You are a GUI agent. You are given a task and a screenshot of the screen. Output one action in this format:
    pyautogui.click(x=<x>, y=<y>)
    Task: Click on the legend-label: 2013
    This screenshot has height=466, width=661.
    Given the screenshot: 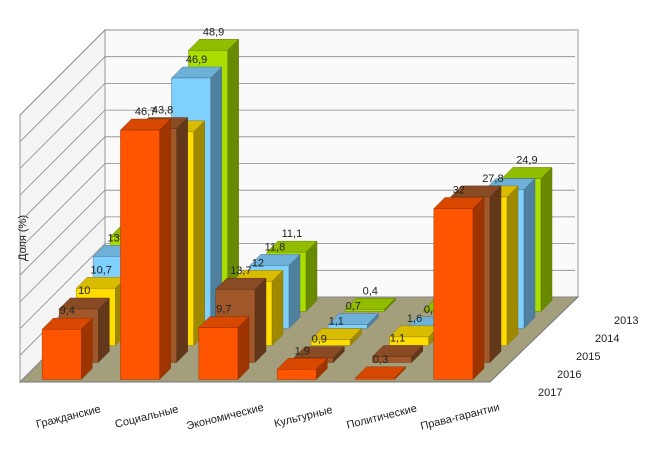 What is the action you would take?
    pyautogui.click(x=626, y=321)
    